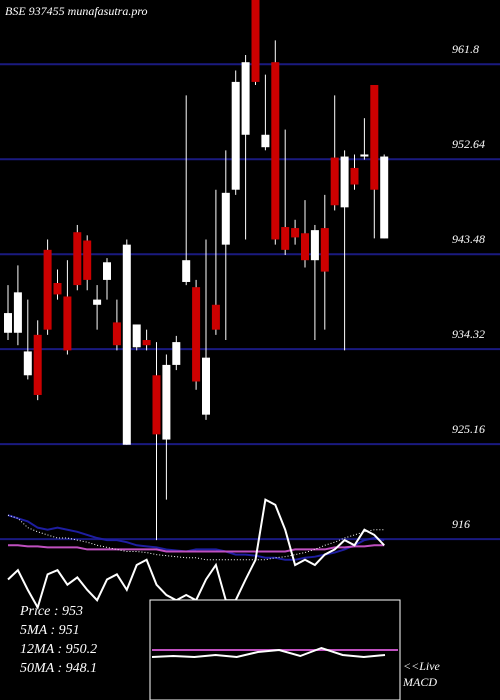 The image size is (500, 700). What do you see at coordinates (461, 524) in the screenshot?
I see `y-tick-label: 916` at bounding box center [461, 524].